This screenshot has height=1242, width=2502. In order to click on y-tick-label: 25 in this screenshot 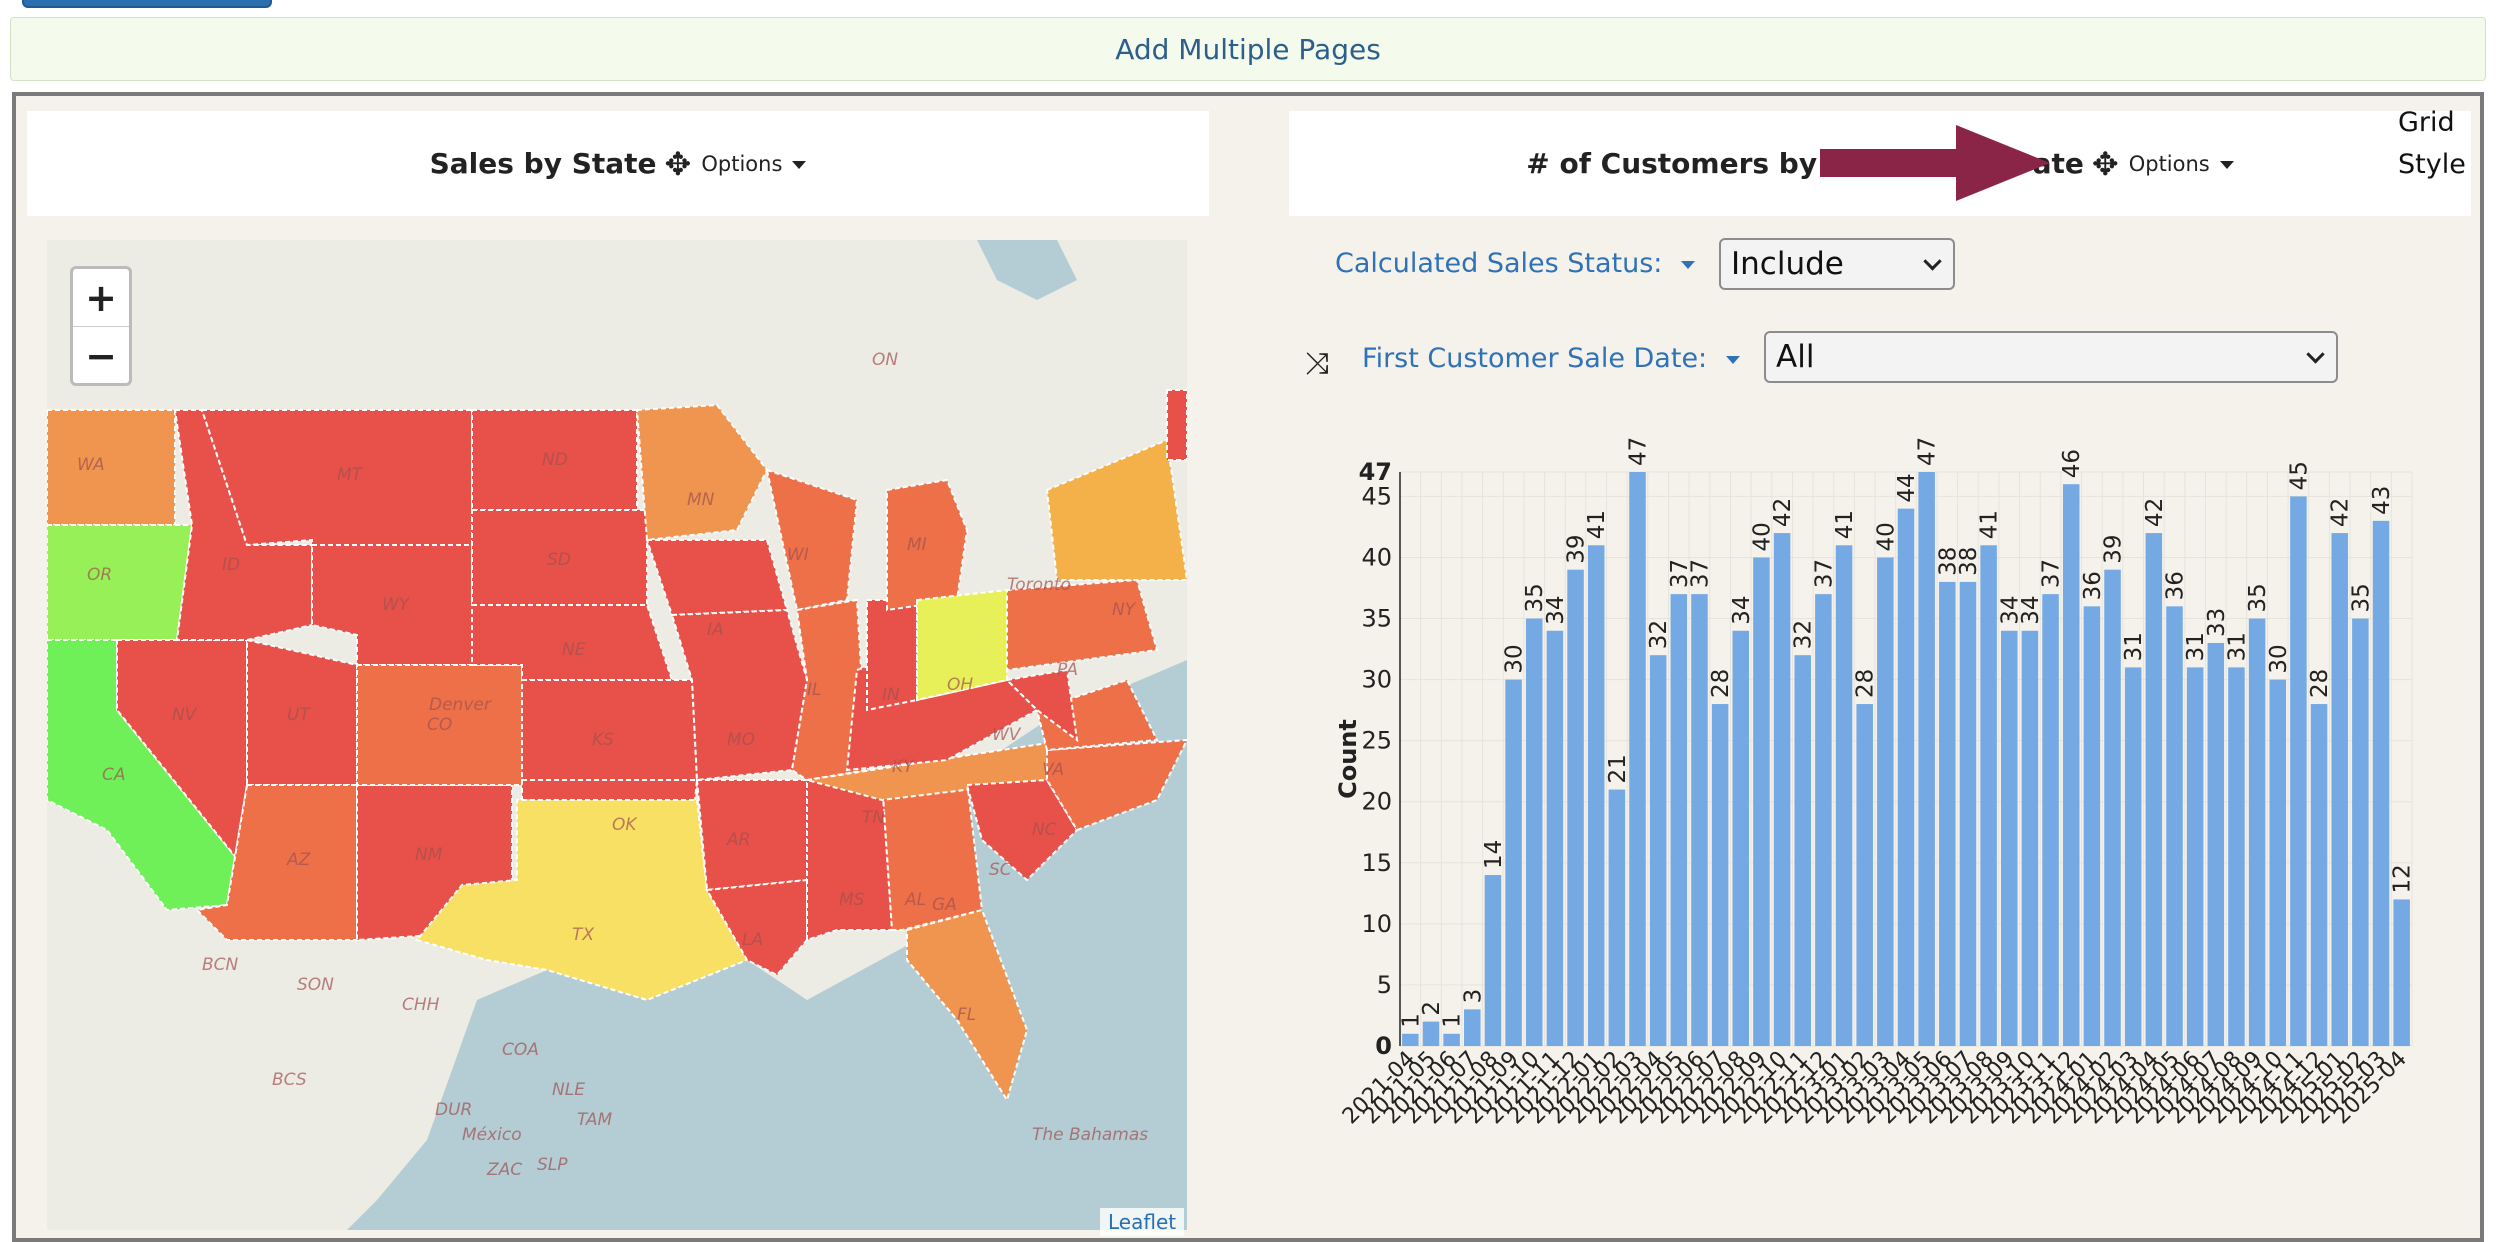, I will do `click(1376, 741)`.